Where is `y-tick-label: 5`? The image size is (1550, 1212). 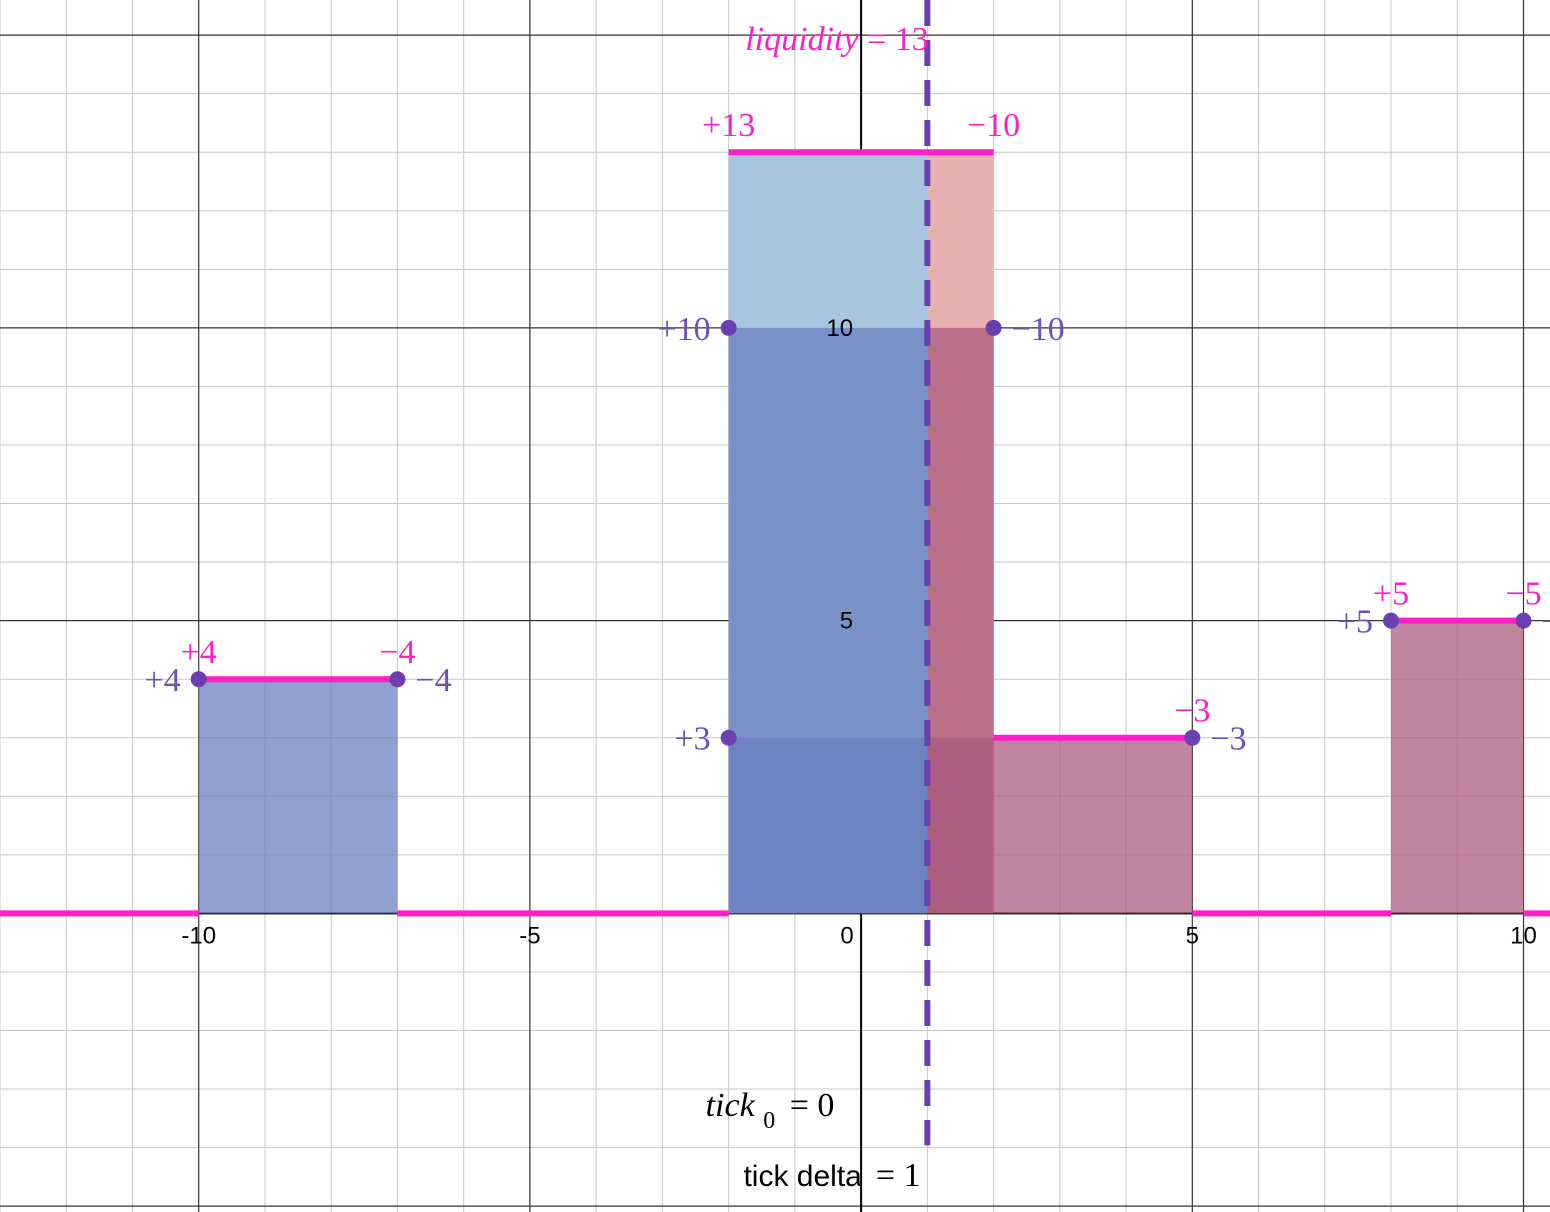 y-tick-label: 5 is located at coordinates (846, 621).